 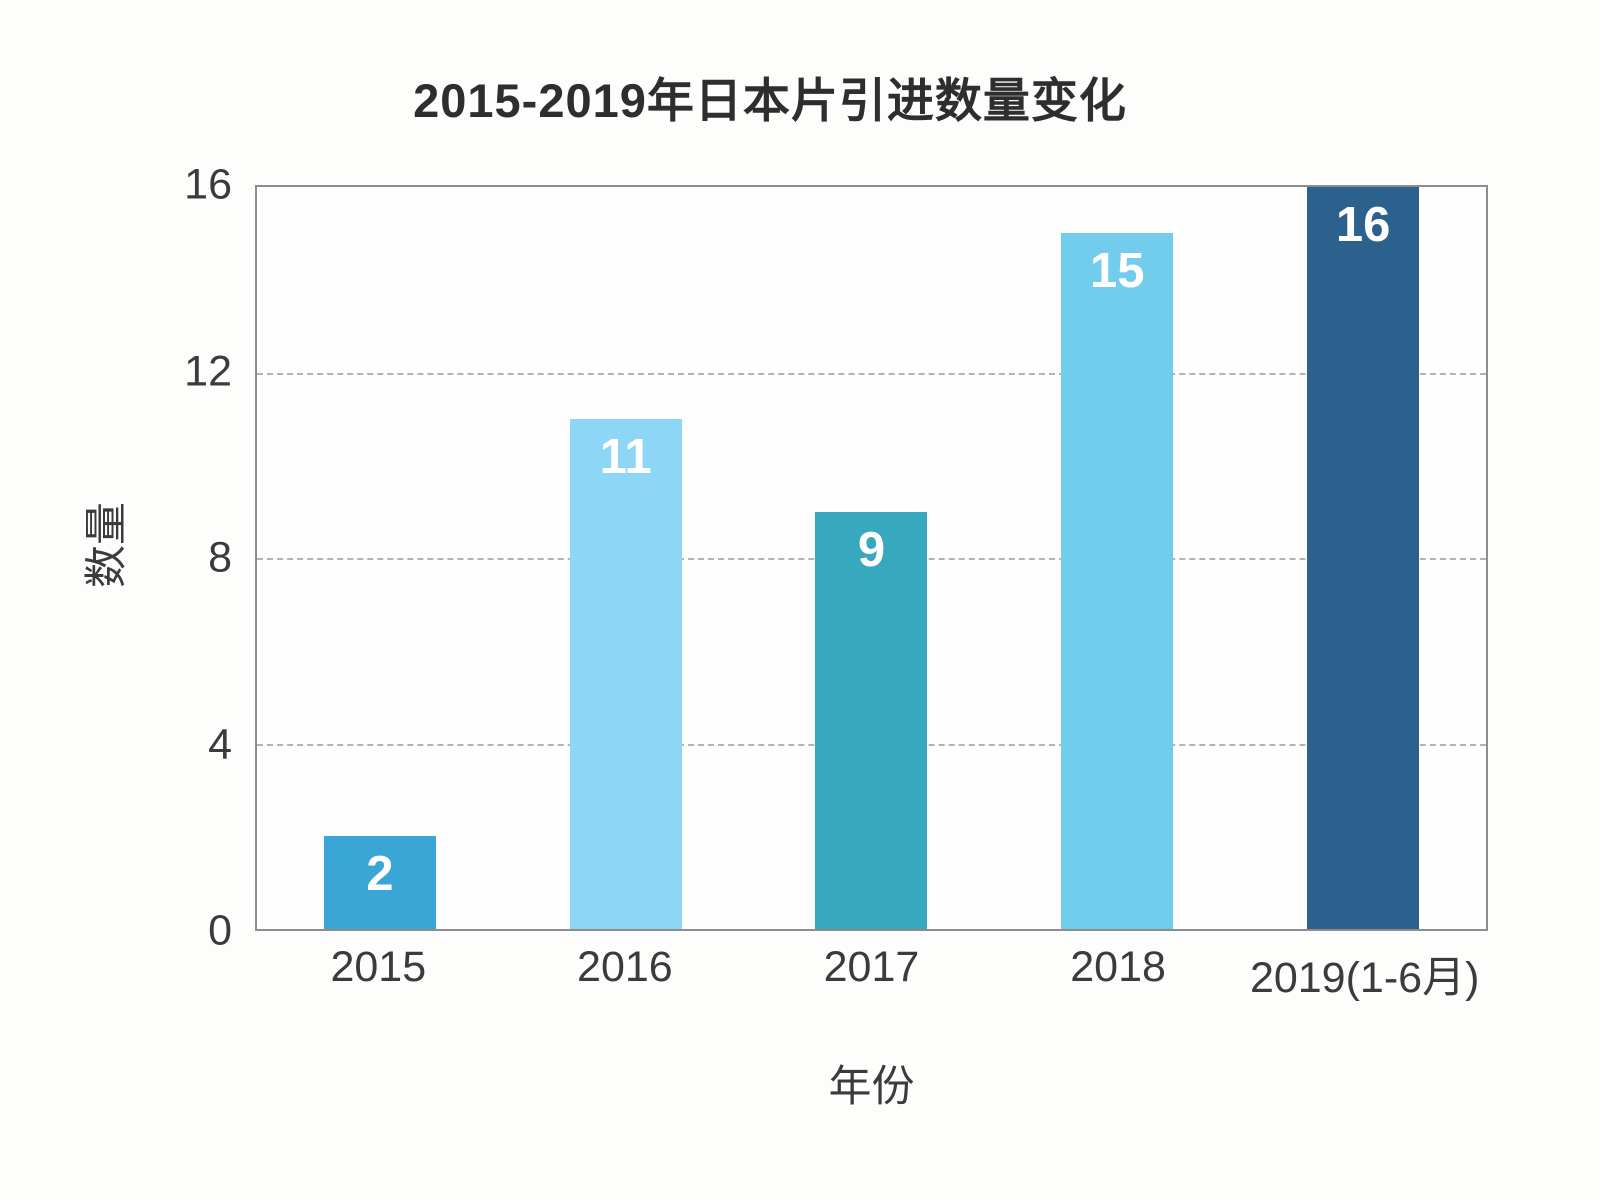 What do you see at coordinates (871, 967) in the screenshot?
I see `x-tick-label-2017: 2017` at bounding box center [871, 967].